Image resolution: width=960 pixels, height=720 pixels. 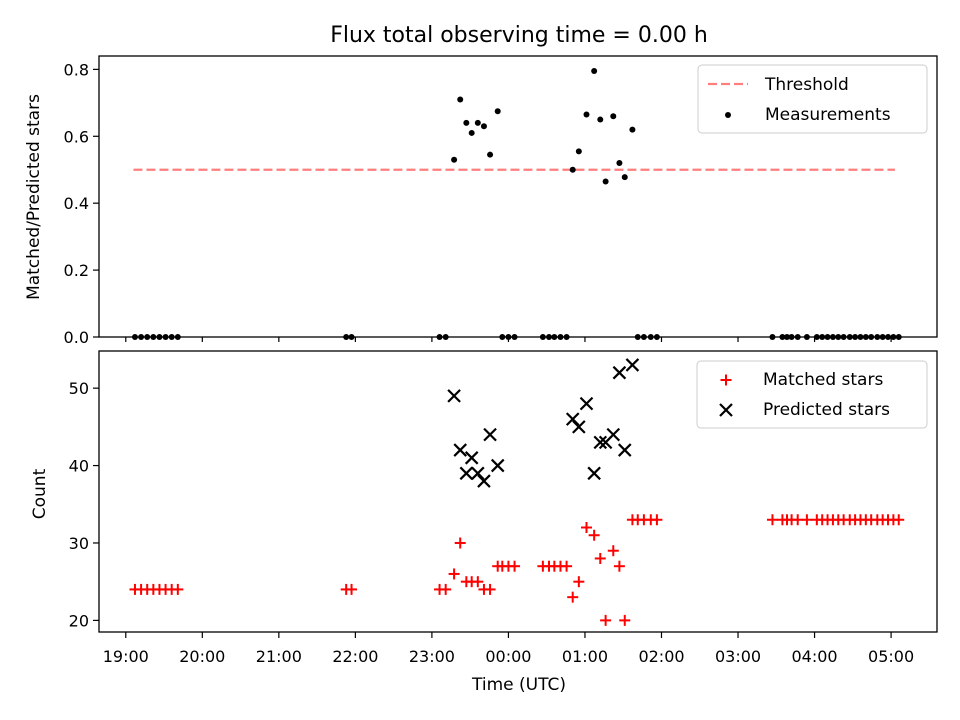 I want to click on x-tick-label: 01:00, so click(x=585, y=656).